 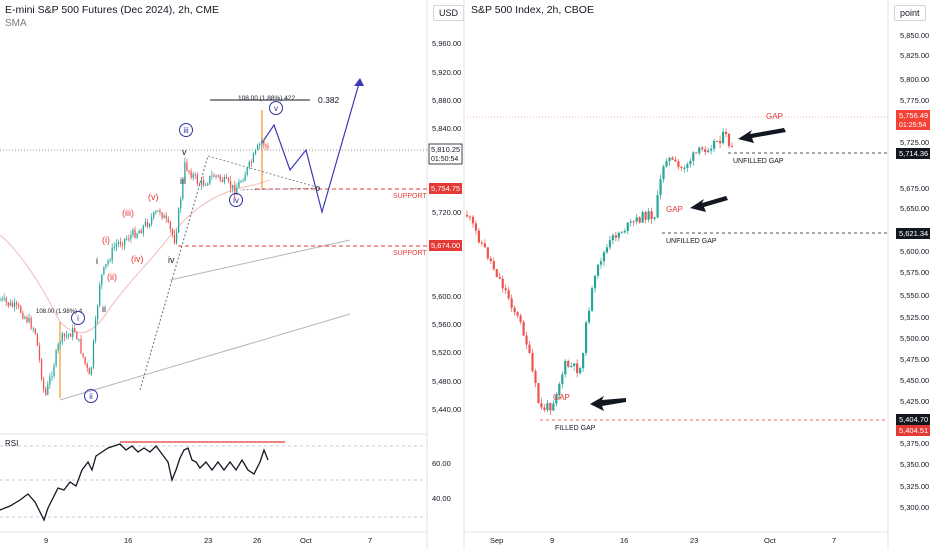 What do you see at coordinates (106, 240) in the screenshot?
I see `wave-red-i: (i)` at bounding box center [106, 240].